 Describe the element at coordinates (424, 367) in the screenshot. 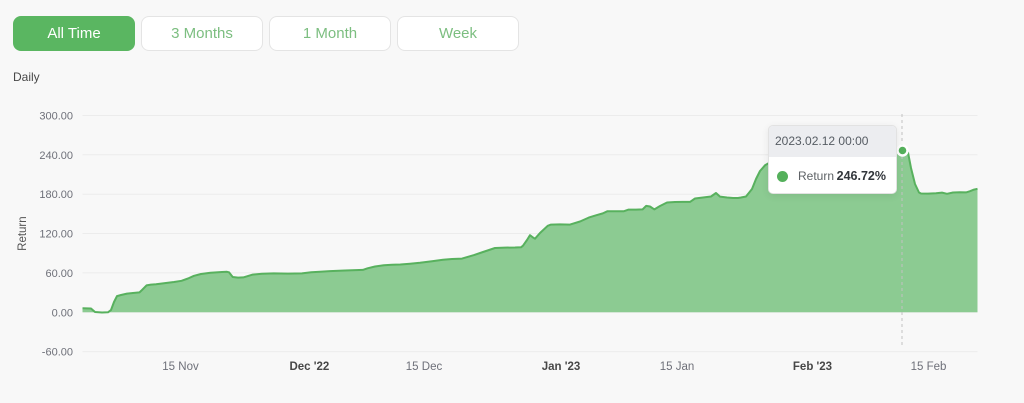

I see `svg-text: 15 Dec` at that location.